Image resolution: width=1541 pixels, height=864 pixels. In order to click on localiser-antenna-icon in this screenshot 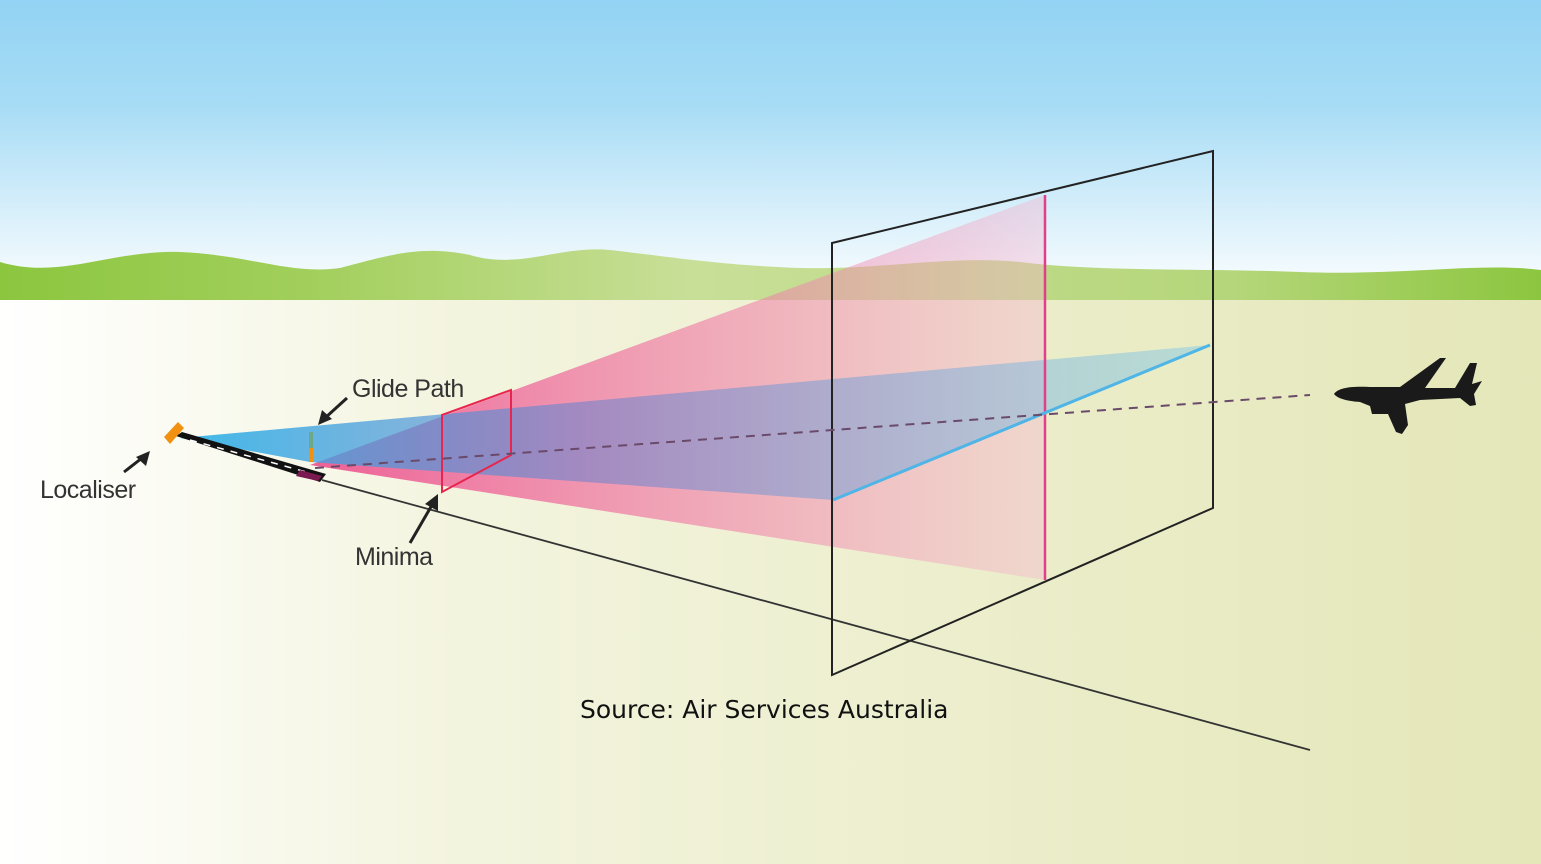, I will do `click(174, 433)`.